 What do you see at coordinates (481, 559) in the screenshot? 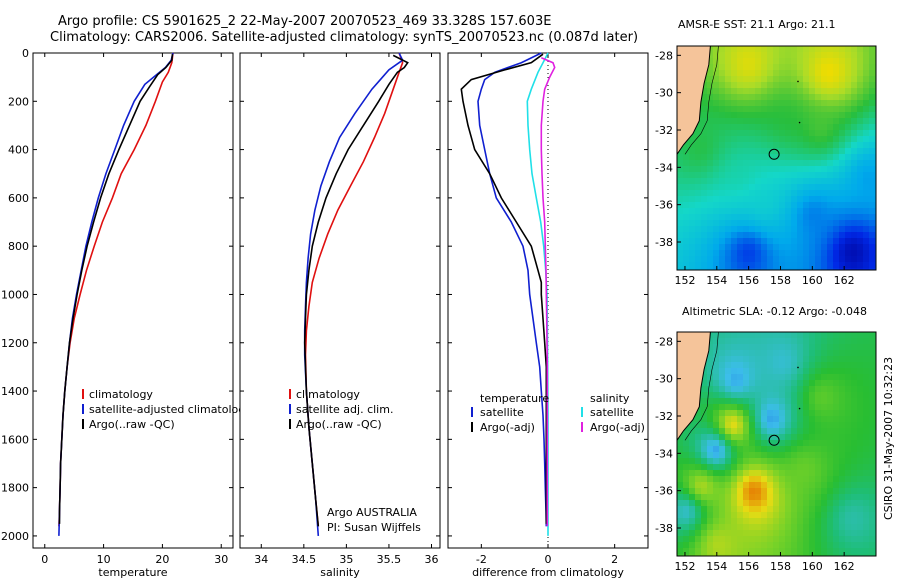
I see `x-tick-label-difference: -2` at bounding box center [481, 559].